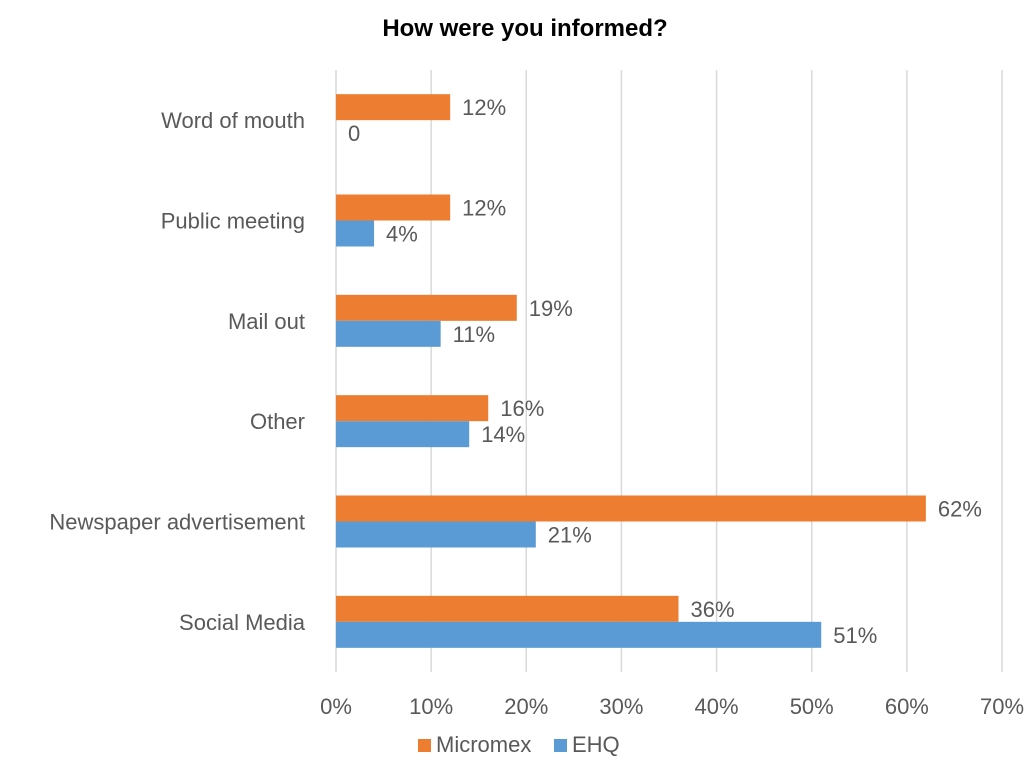 The width and height of the screenshot is (1030, 769). Describe the element at coordinates (522, 408) in the screenshot. I see `data-label: 16%` at that location.